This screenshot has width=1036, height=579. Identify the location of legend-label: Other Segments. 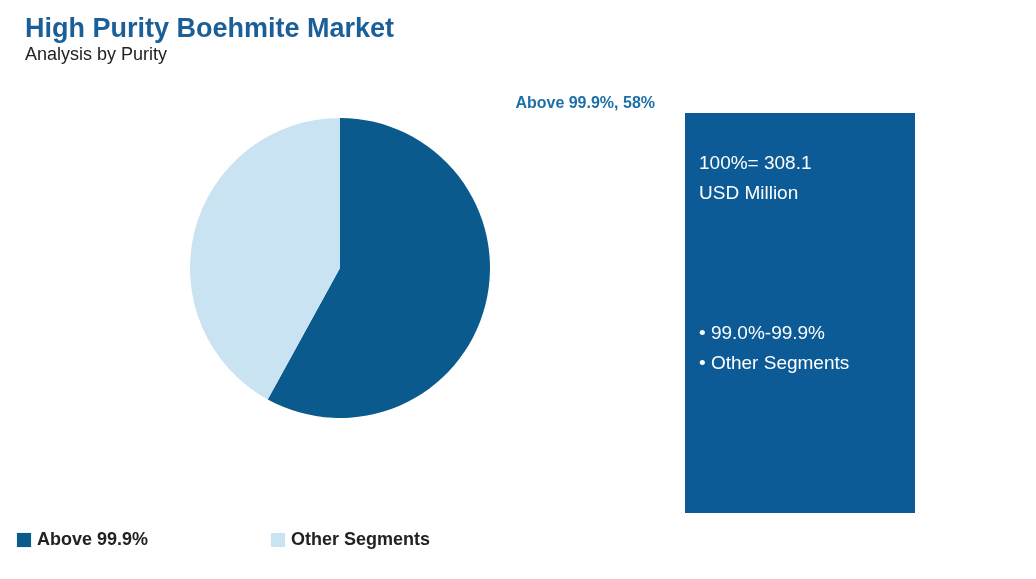
(361, 539).